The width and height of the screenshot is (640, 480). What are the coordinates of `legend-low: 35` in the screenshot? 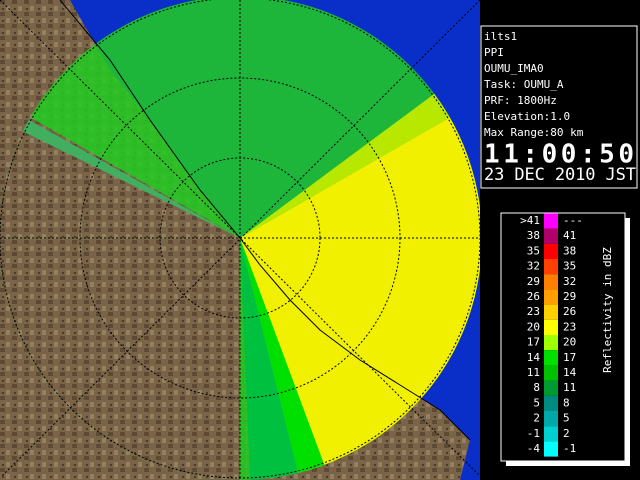 It's located at (533, 250).